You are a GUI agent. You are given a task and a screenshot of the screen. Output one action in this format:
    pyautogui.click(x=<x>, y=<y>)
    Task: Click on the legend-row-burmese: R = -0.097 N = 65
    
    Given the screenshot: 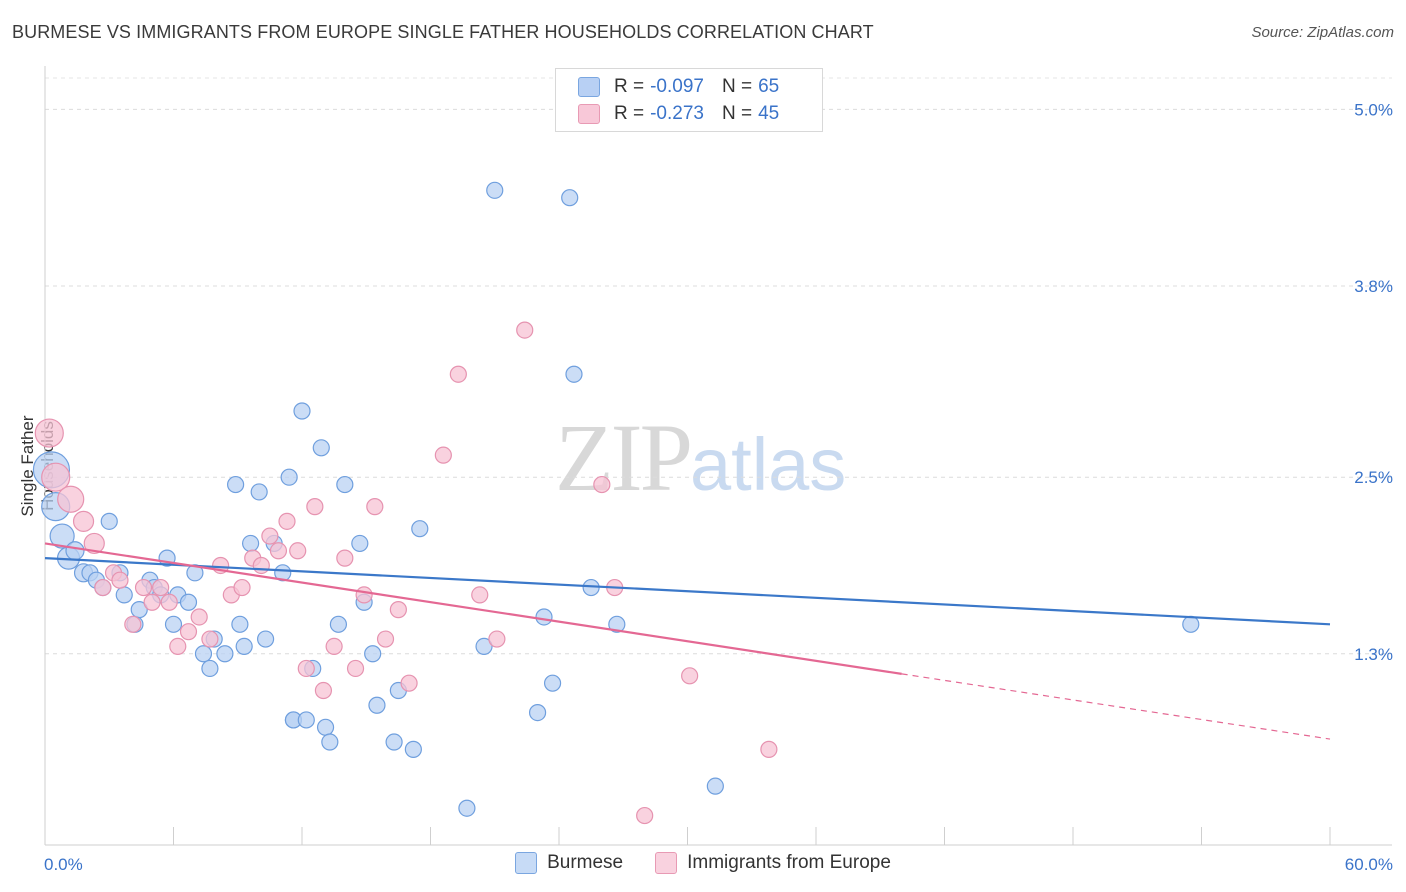 What is the action you would take?
    pyautogui.click(x=678, y=87)
    